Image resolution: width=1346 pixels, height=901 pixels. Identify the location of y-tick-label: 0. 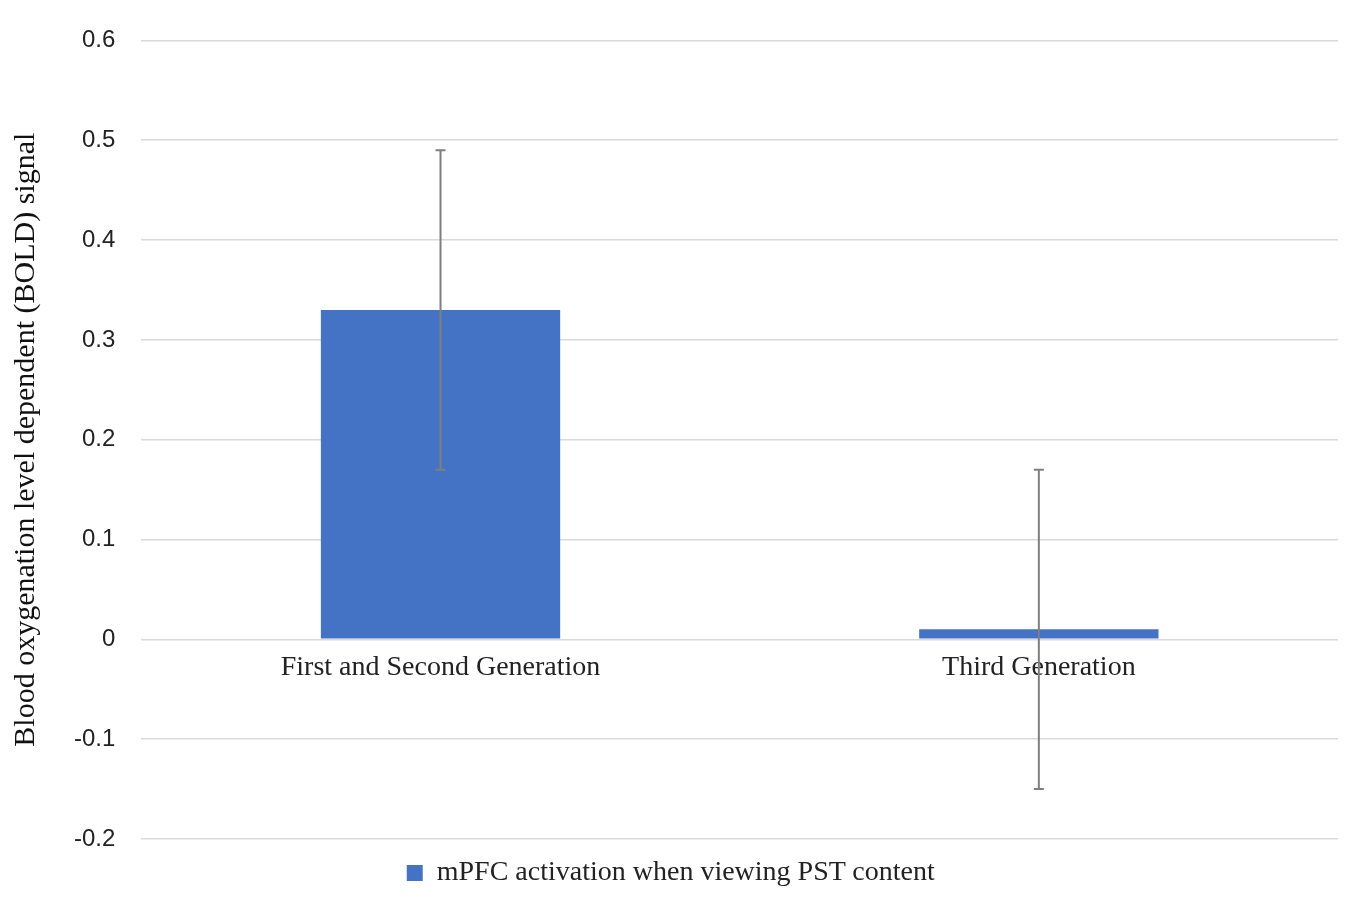
(109, 637).